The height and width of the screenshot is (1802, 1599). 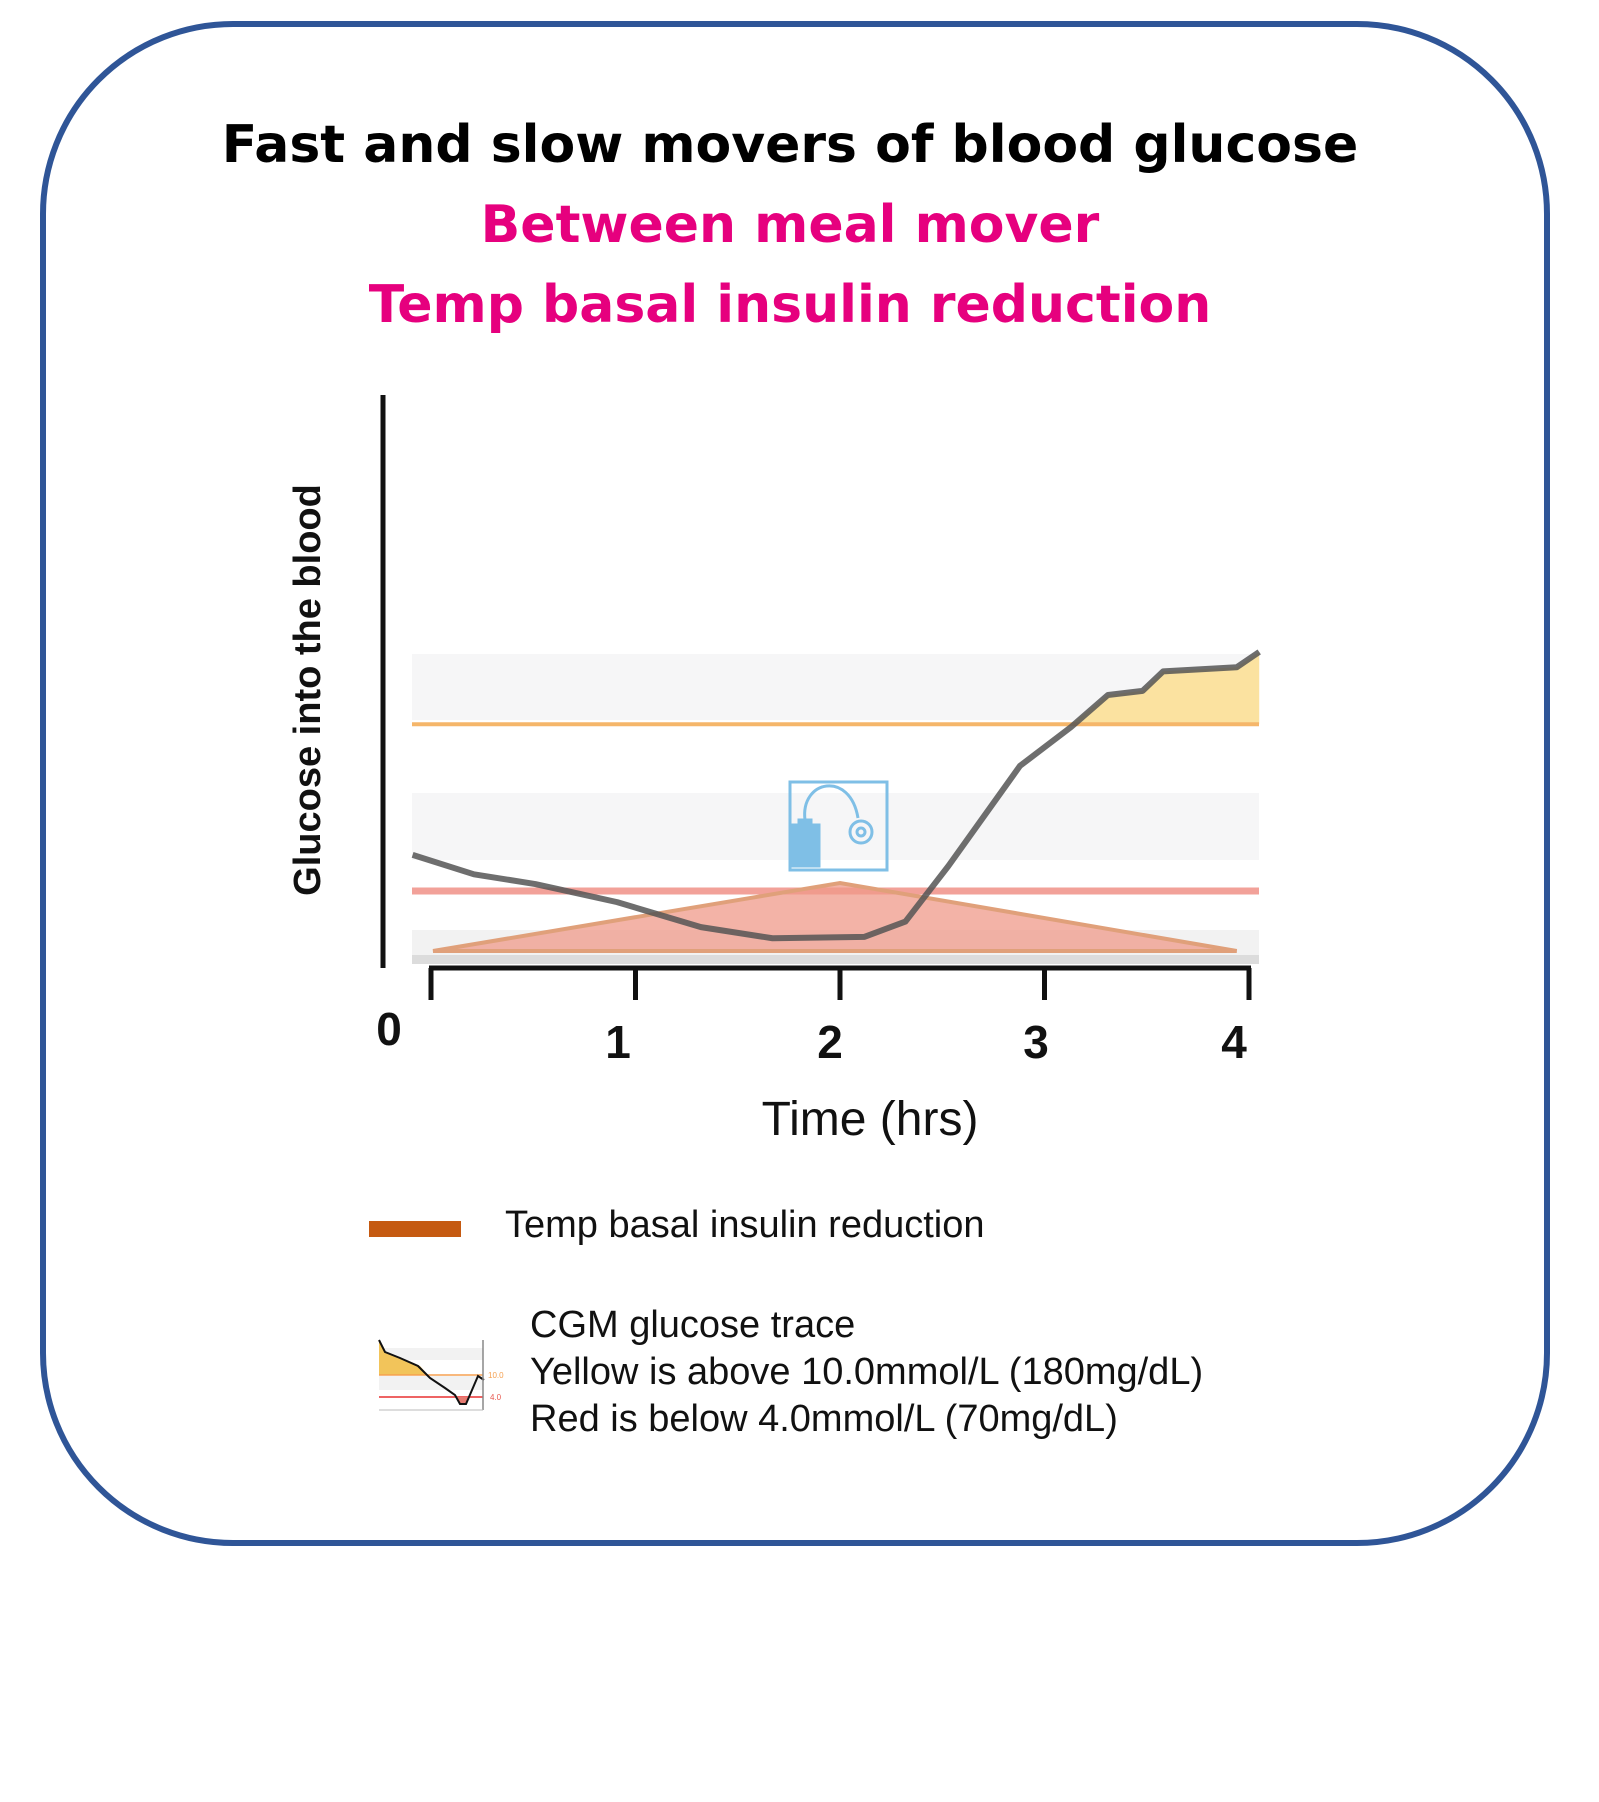 I want to click on insulin-pump-icon, so click(x=838, y=826).